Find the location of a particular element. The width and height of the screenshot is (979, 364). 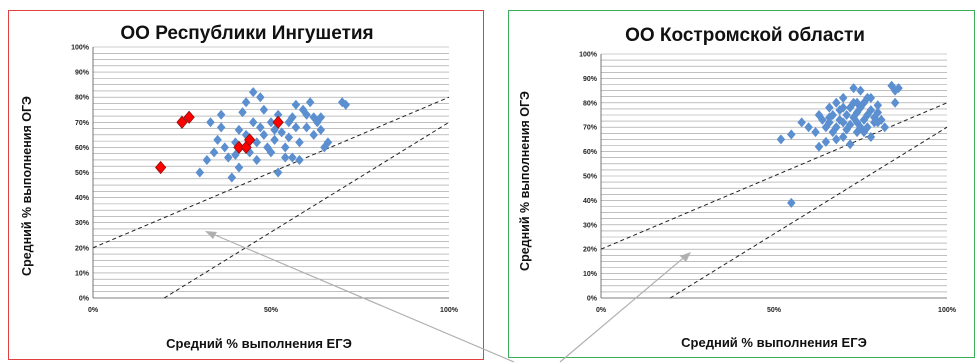

arrow-head-left is located at coordinates (211, 235).